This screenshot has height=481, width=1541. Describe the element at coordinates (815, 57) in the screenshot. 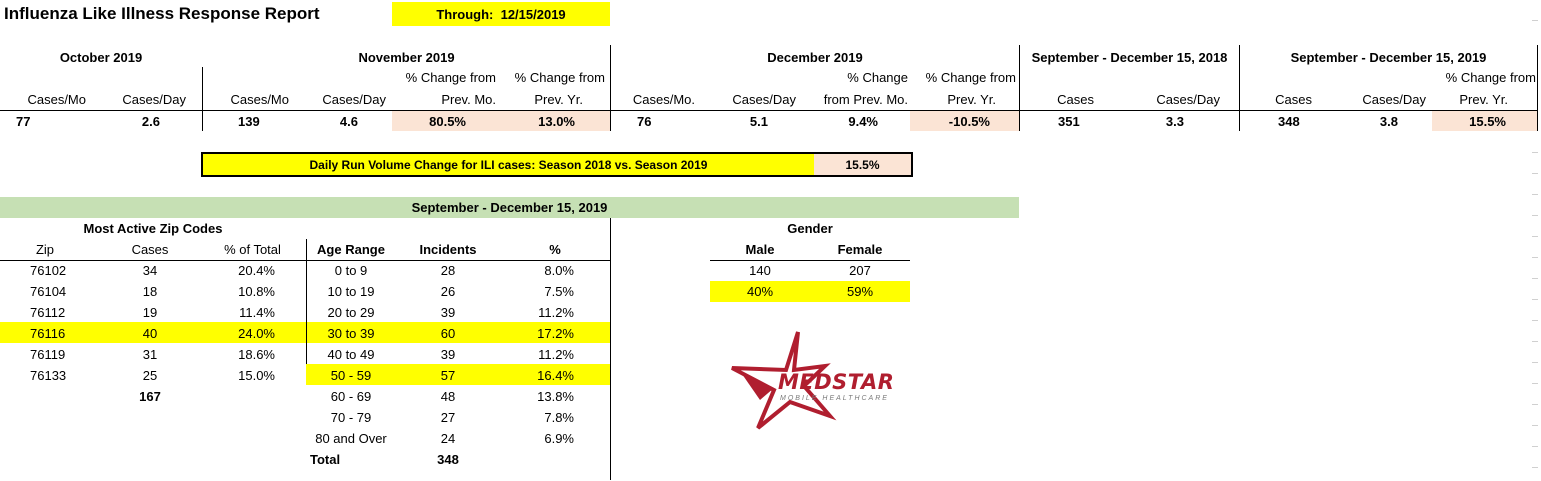

I see `dec-header: December 2019` at that location.